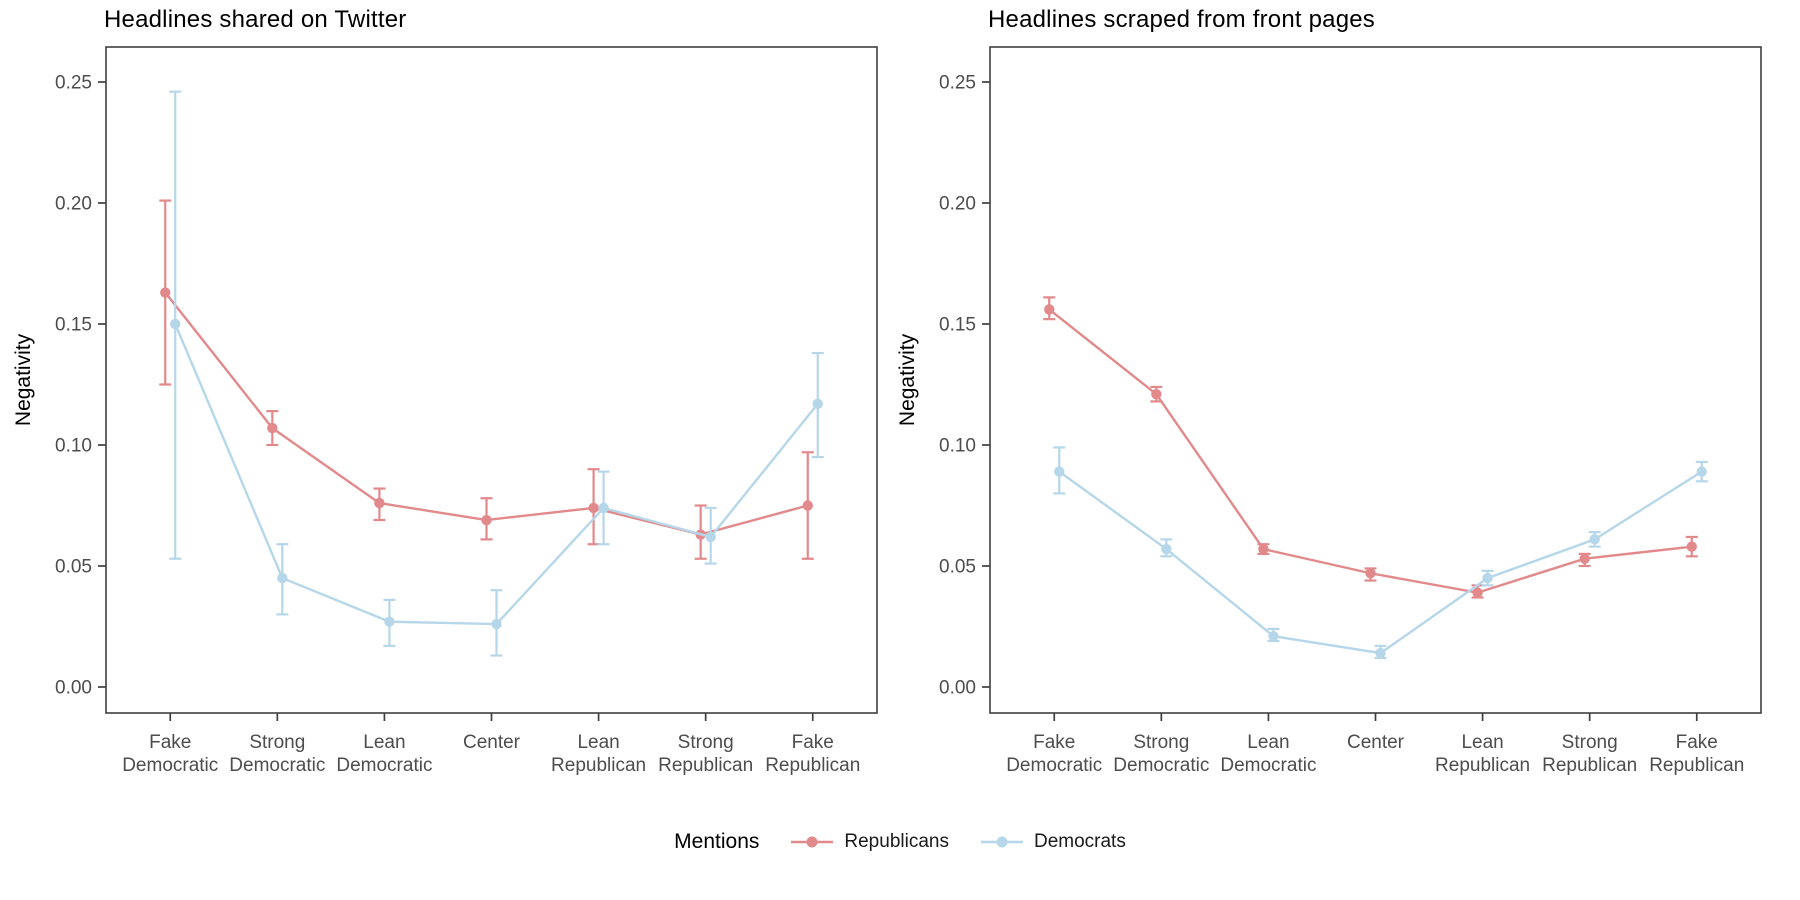 The height and width of the screenshot is (900, 1800). I want to click on legend-key-democrats-icon, so click(1001, 842).